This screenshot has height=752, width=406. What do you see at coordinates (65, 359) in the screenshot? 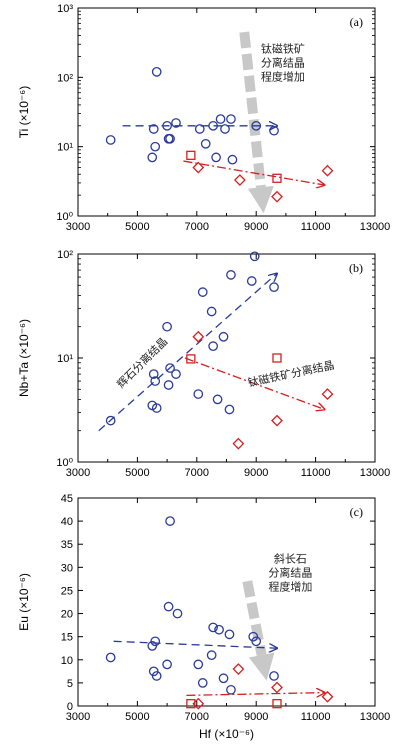
I see `y-tick-label-b: 10¹` at bounding box center [65, 359].